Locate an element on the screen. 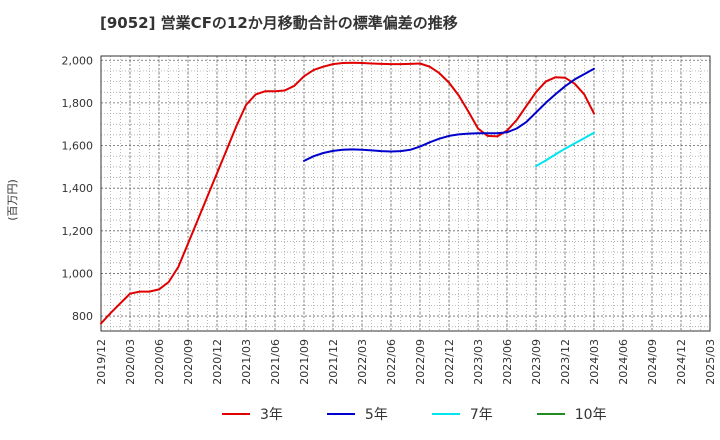 Image resolution: width=720 pixels, height=440 pixels. x-tick-label: 2023/12 is located at coordinates (565, 362).